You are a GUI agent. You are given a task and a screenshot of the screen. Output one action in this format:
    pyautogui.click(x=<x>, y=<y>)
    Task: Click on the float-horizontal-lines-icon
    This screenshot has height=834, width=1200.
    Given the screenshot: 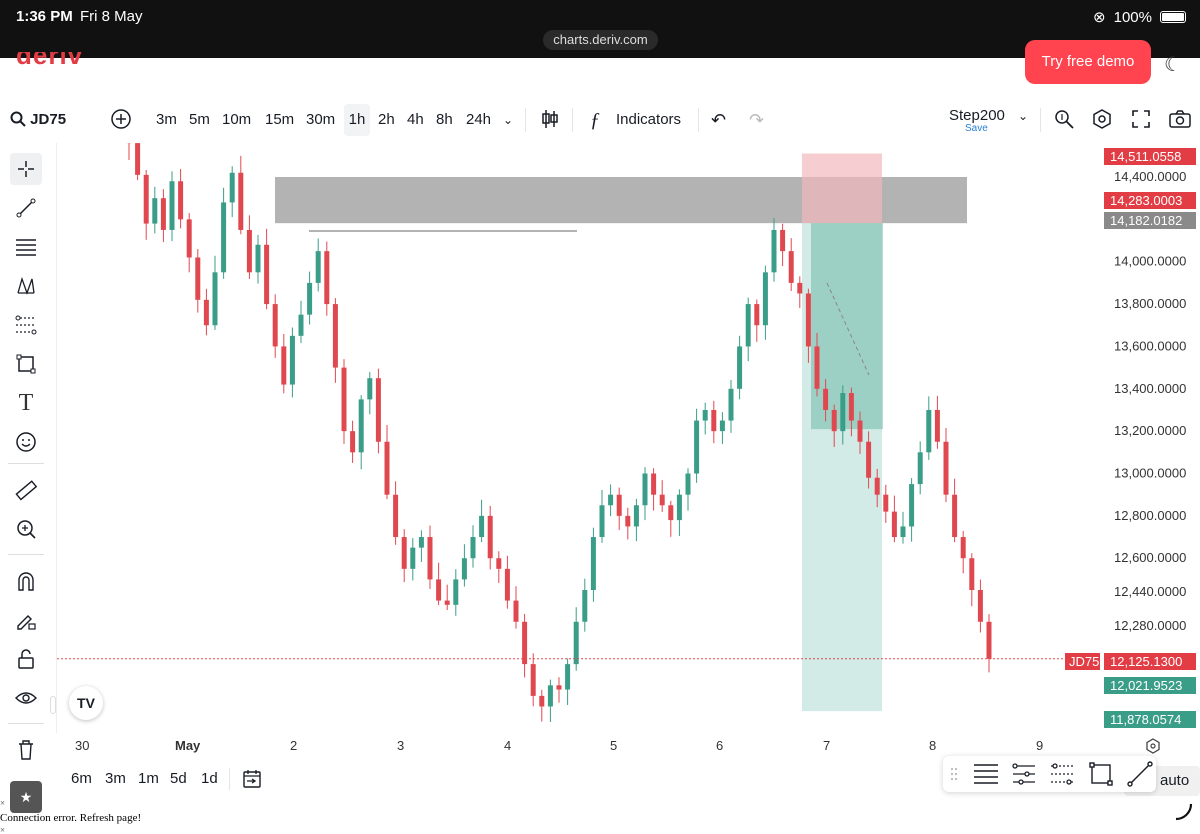 What is the action you would take?
    pyautogui.click(x=986, y=774)
    